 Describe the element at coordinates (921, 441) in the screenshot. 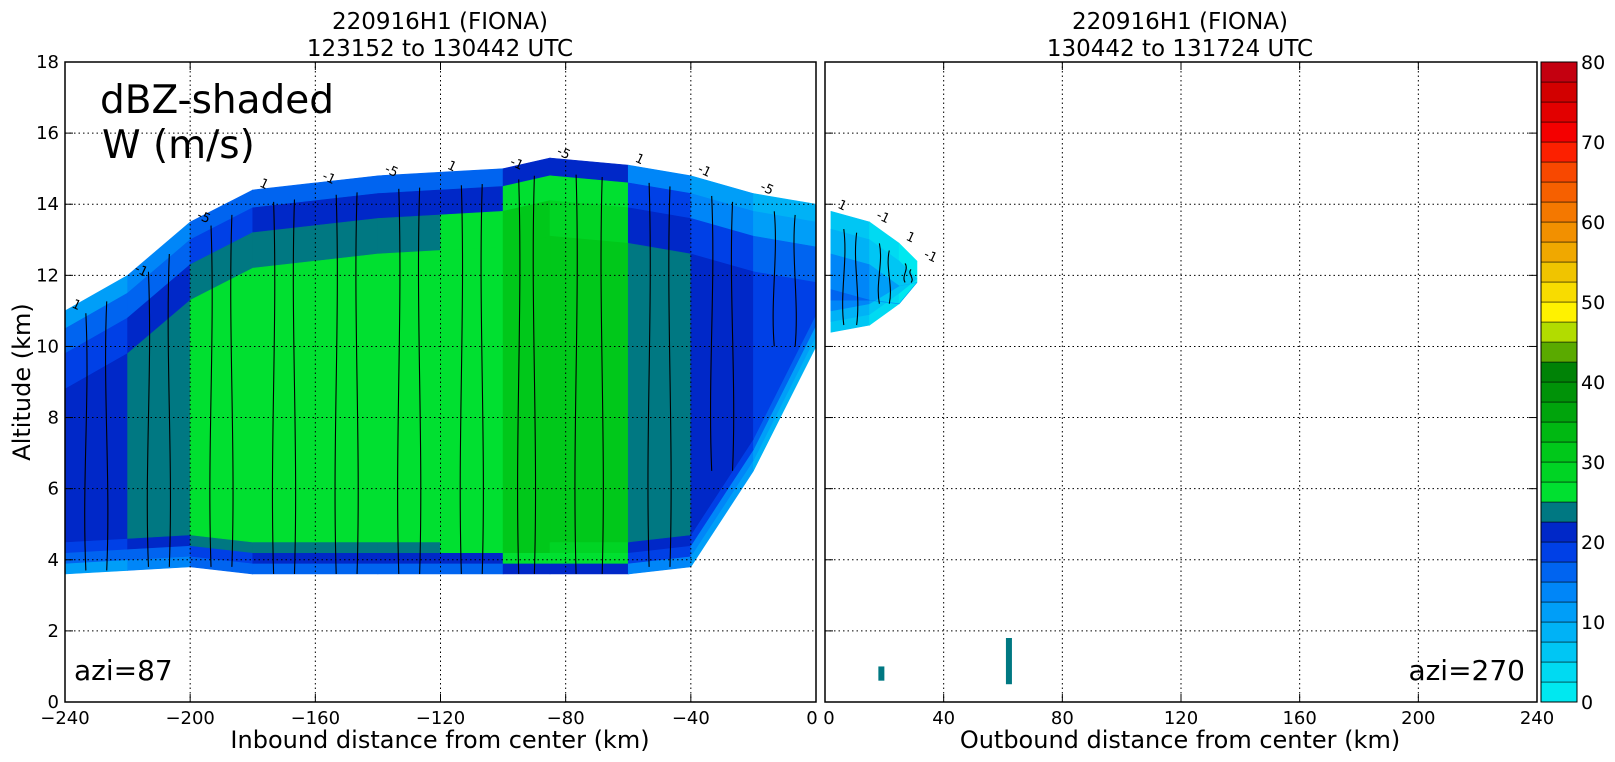

I see `right-plot-area: 1-11-1` at that location.